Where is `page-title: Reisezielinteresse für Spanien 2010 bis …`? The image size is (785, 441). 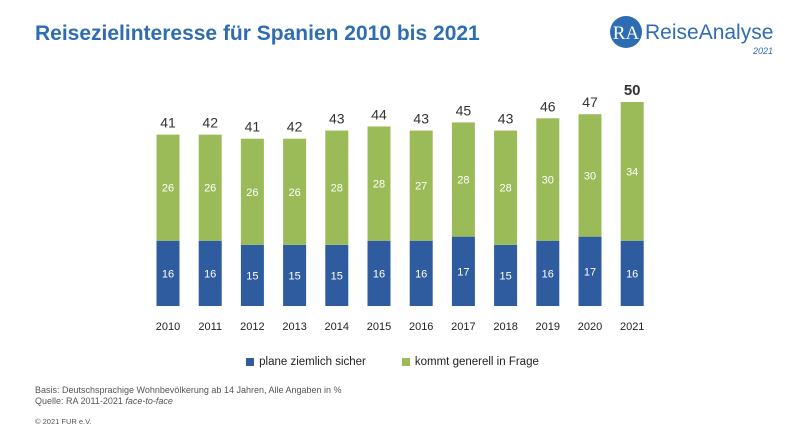
page-title: Reisezielinteresse für Spanien 2010 bis … is located at coordinates (257, 33).